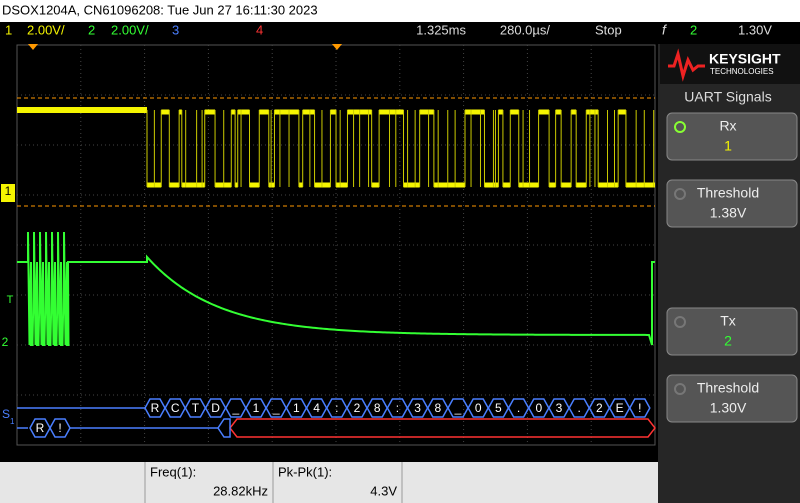  I want to click on measurement-bar, so click(329, 482).